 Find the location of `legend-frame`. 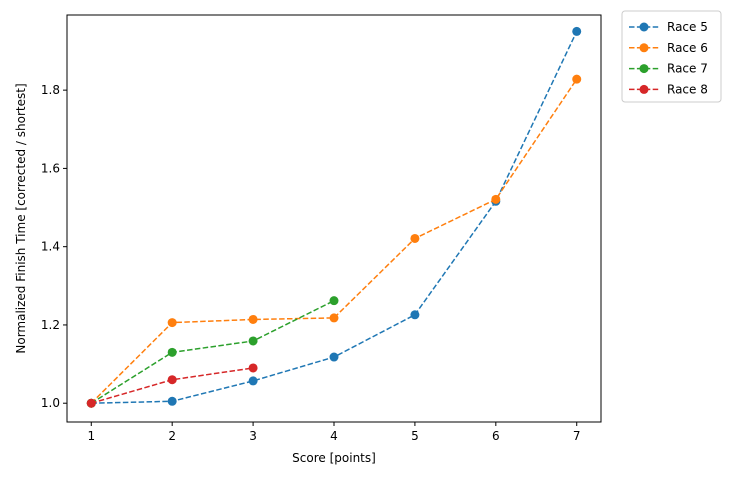

legend-frame is located at coordinates (671, 56).